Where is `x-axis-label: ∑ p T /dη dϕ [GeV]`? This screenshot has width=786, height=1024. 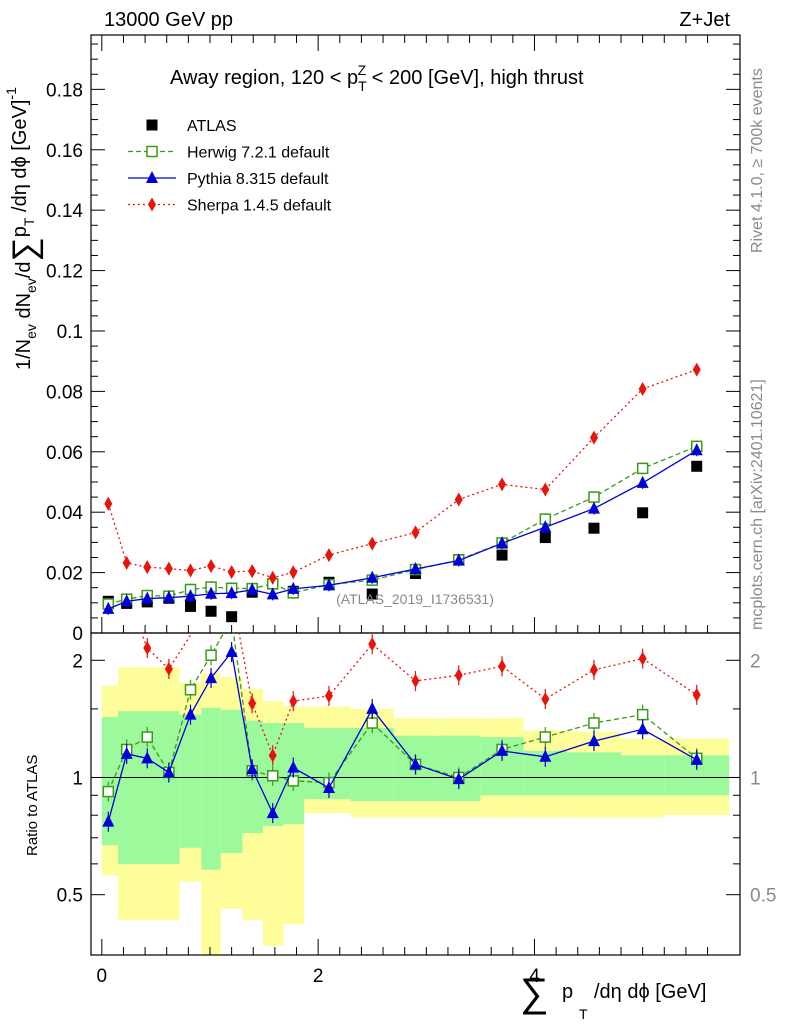 x-axis-label: ∑ p T /dη dϕ [GeV] is located at coordinates (613, 996).